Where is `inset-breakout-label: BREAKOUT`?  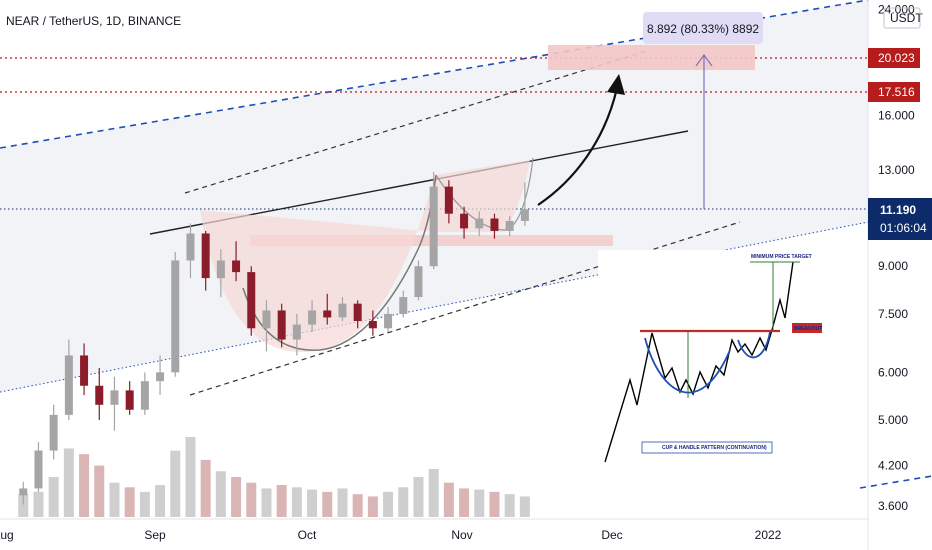 inset-breakout-label: BREAKOUT is located at coordinates (808, 329).